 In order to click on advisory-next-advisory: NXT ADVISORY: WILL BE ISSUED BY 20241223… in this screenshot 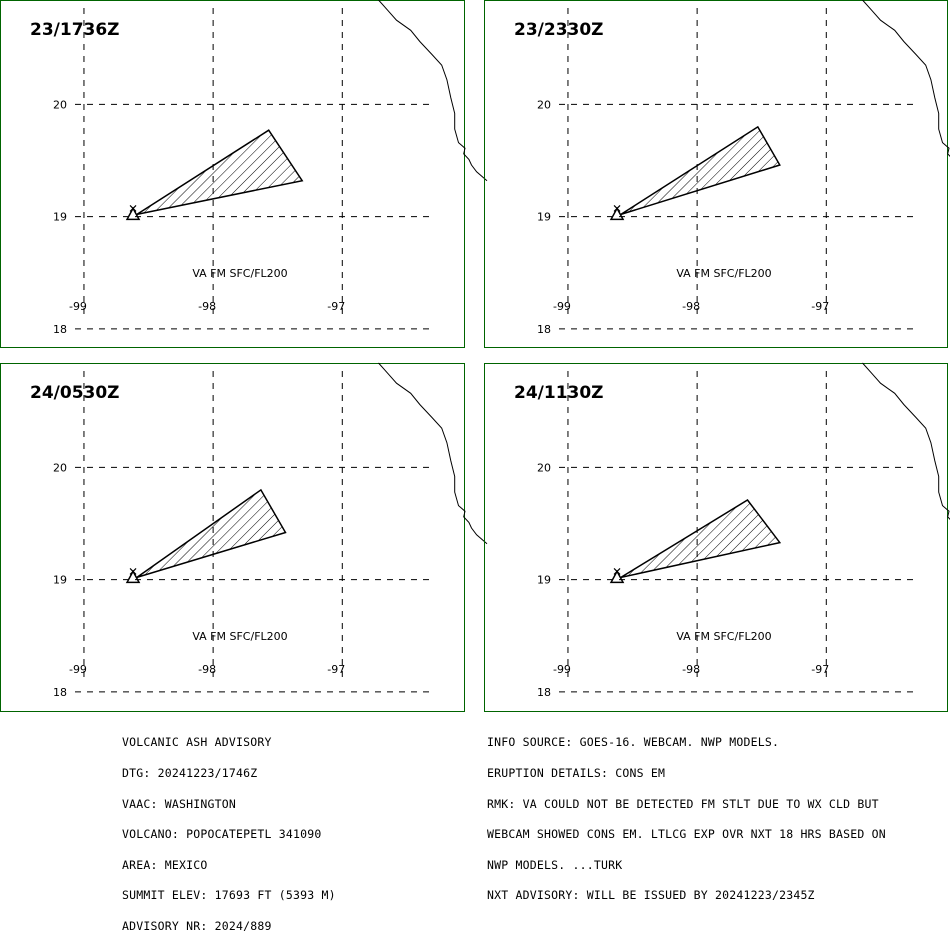, I will do `click(686, 895)`.